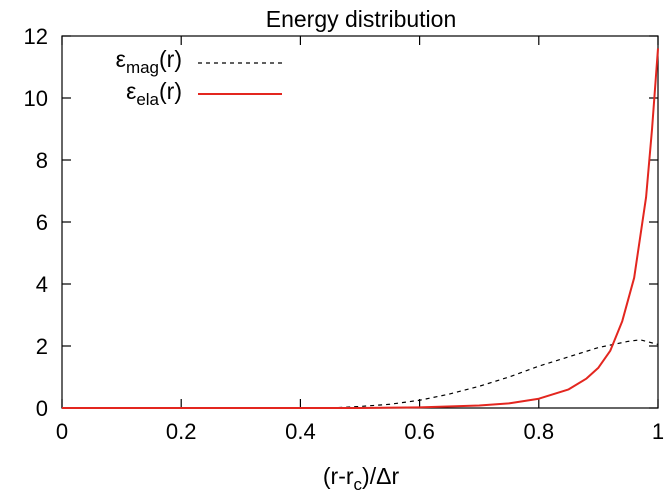 The image size is (665, 496). I want to click on legend-label-mag: εmag(r), so click(149, 61).